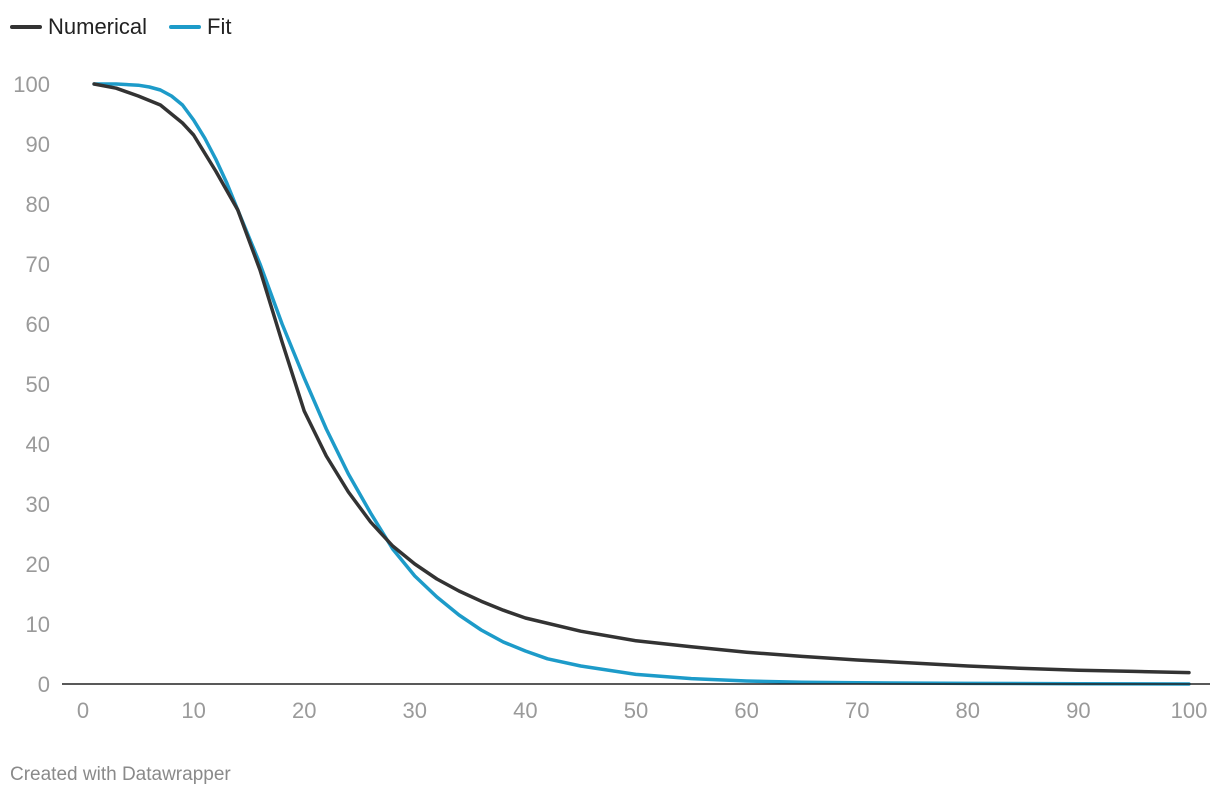  I want to click on legend: Numerical Fit, so click(120, 27).